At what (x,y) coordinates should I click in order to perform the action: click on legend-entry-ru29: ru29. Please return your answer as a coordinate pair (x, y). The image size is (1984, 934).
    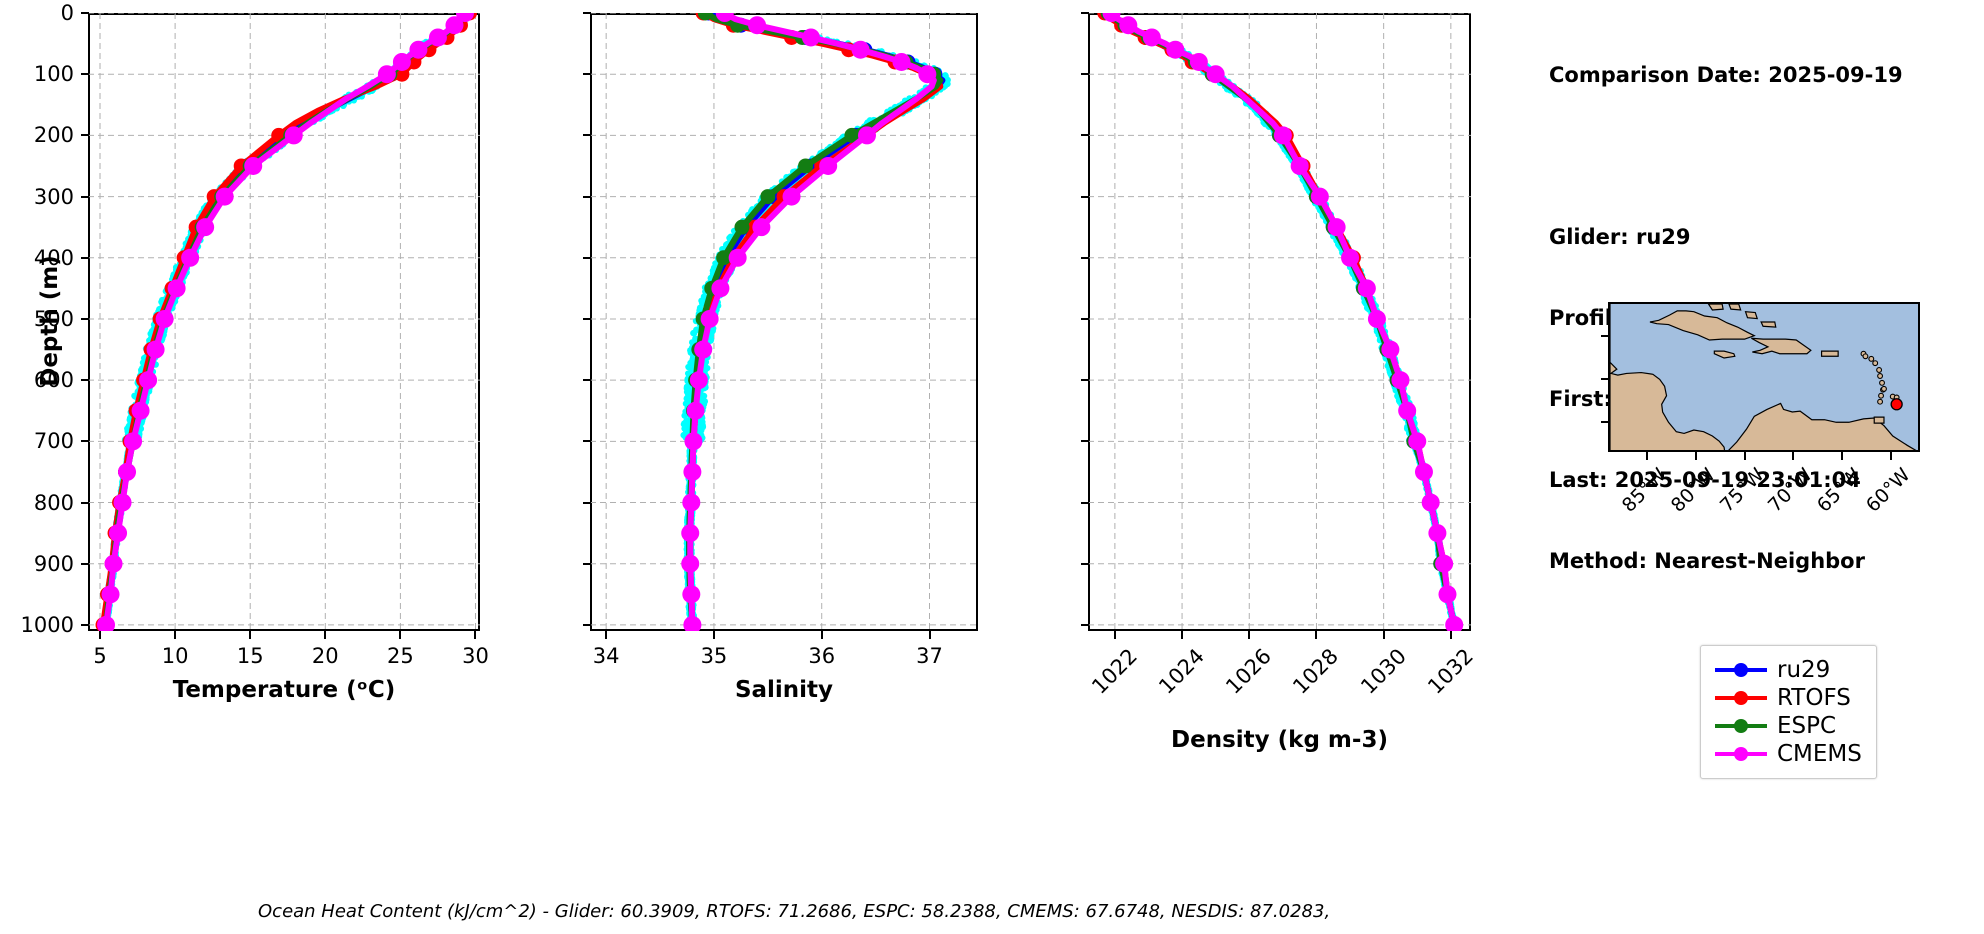
    Looking at the image, I should click on (1788, 670).